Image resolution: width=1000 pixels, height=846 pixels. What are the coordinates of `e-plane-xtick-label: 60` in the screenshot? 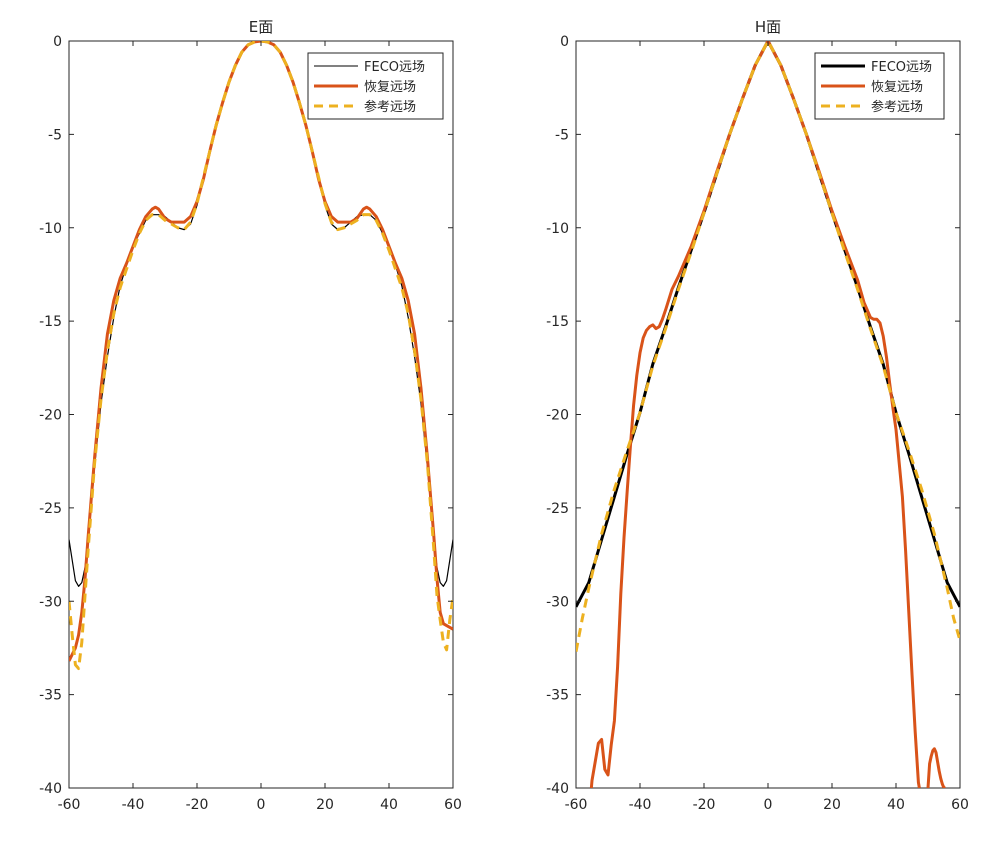 It's located at (453, 805).